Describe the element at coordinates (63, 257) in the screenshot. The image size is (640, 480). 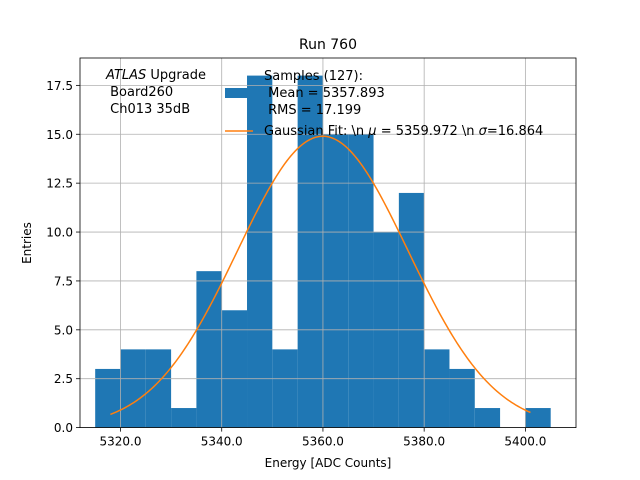
I see `y-axis-ticks: 0.0 2.5 5.0 7.5 10.0 12.5 15.0 17.5` at that location.